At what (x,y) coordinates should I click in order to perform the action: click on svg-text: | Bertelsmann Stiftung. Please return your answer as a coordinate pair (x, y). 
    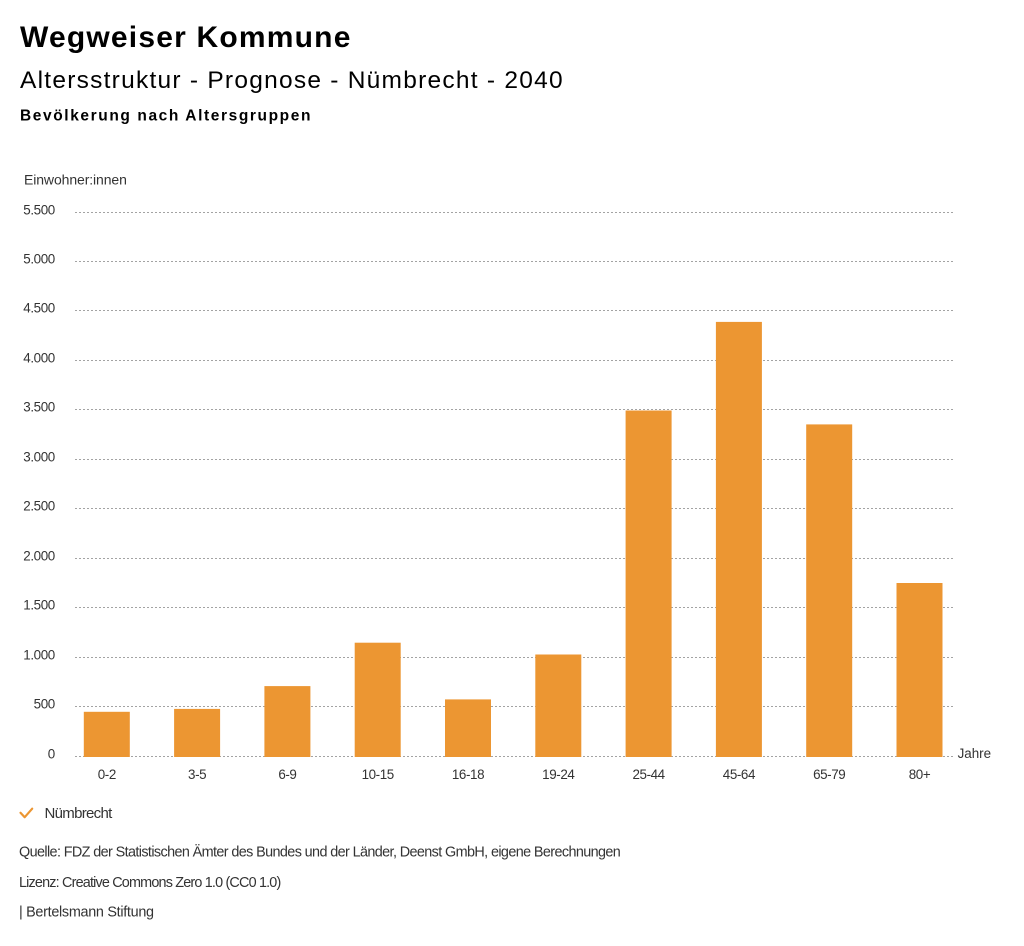
    Looking at the image, I should click on (86, 912).